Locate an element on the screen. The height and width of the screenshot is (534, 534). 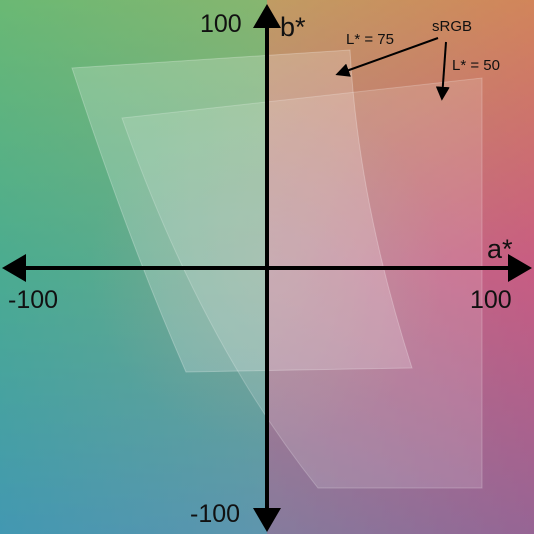
a-axis-min-label: -100 is located at coordinates (33, 300).